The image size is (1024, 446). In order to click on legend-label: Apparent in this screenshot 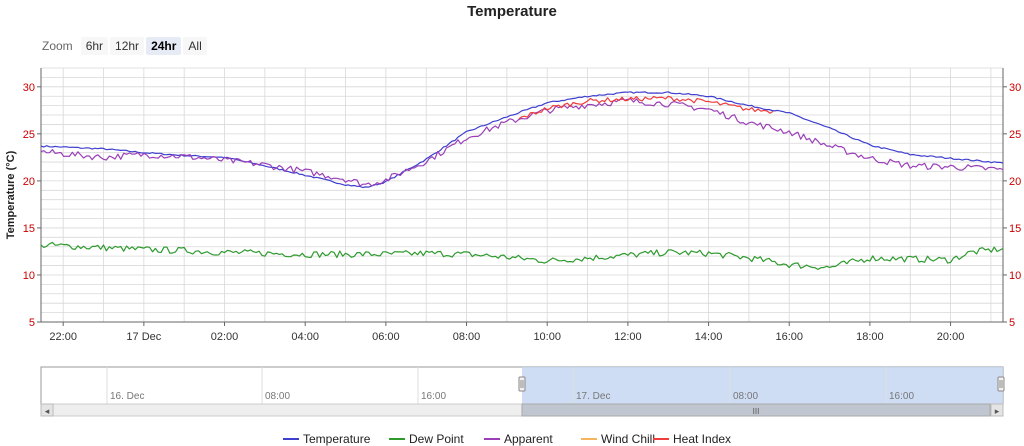, I will do `click(528, 439)`.